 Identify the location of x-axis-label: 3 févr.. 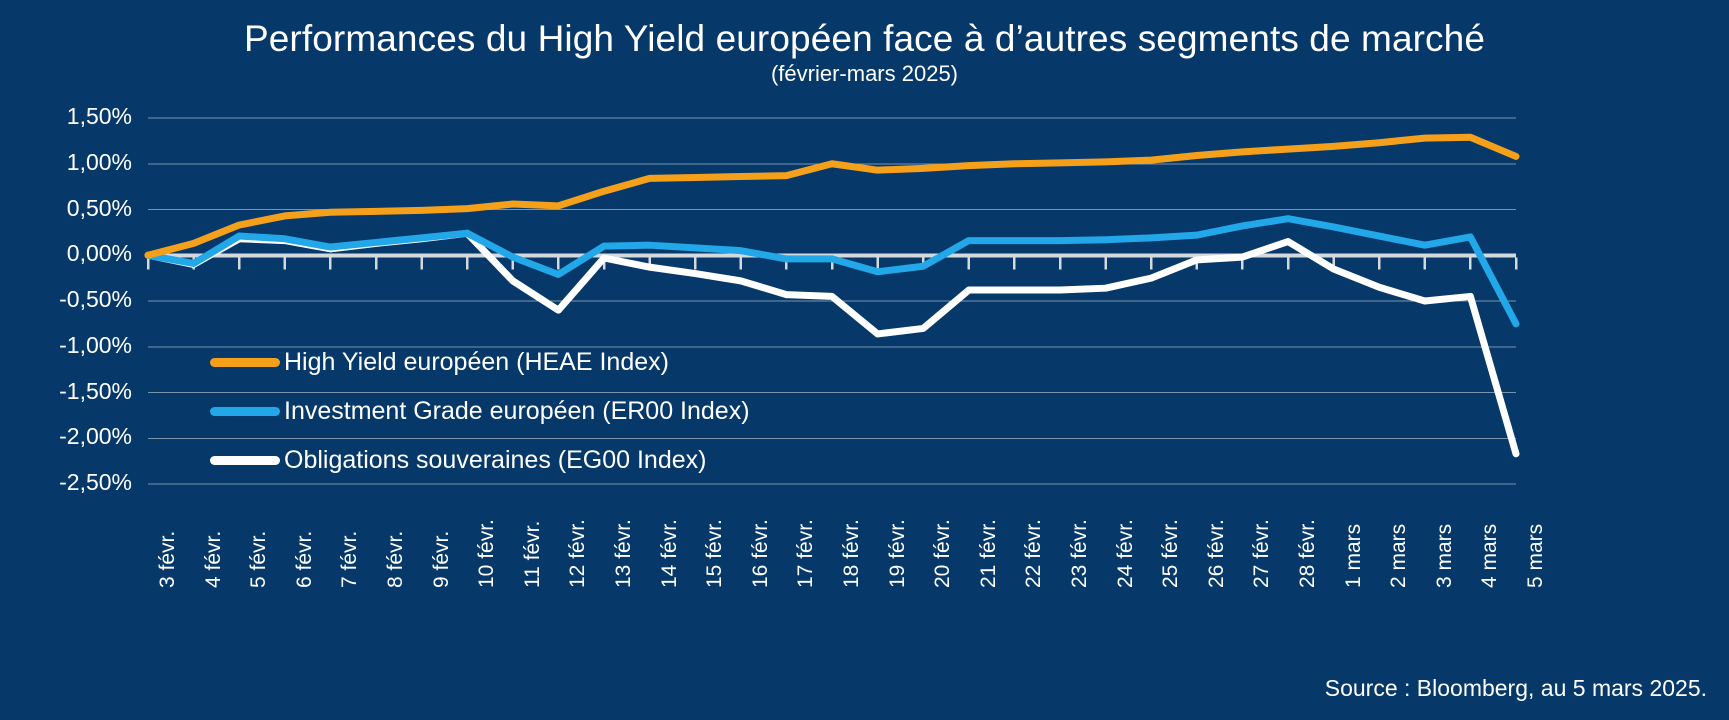
(167, 559).